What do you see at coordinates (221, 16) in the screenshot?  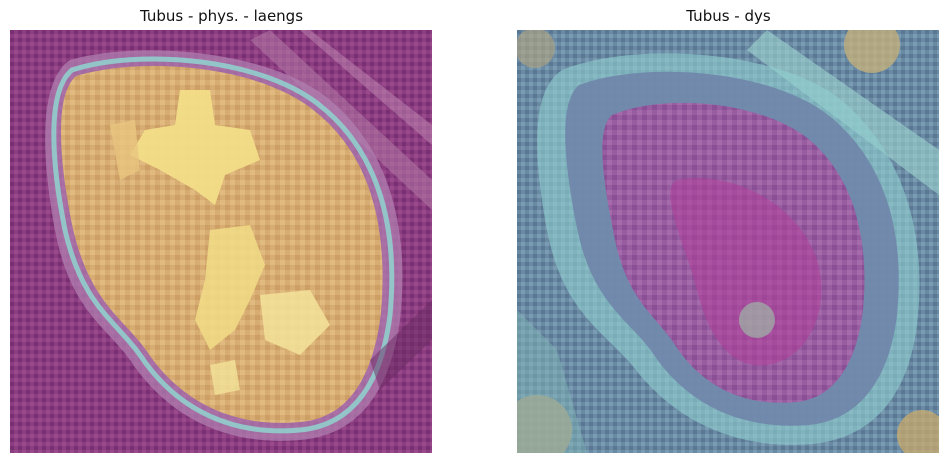 I see `panel-title: Tubus - phys. - laengs` at bounding box center [221, 16].